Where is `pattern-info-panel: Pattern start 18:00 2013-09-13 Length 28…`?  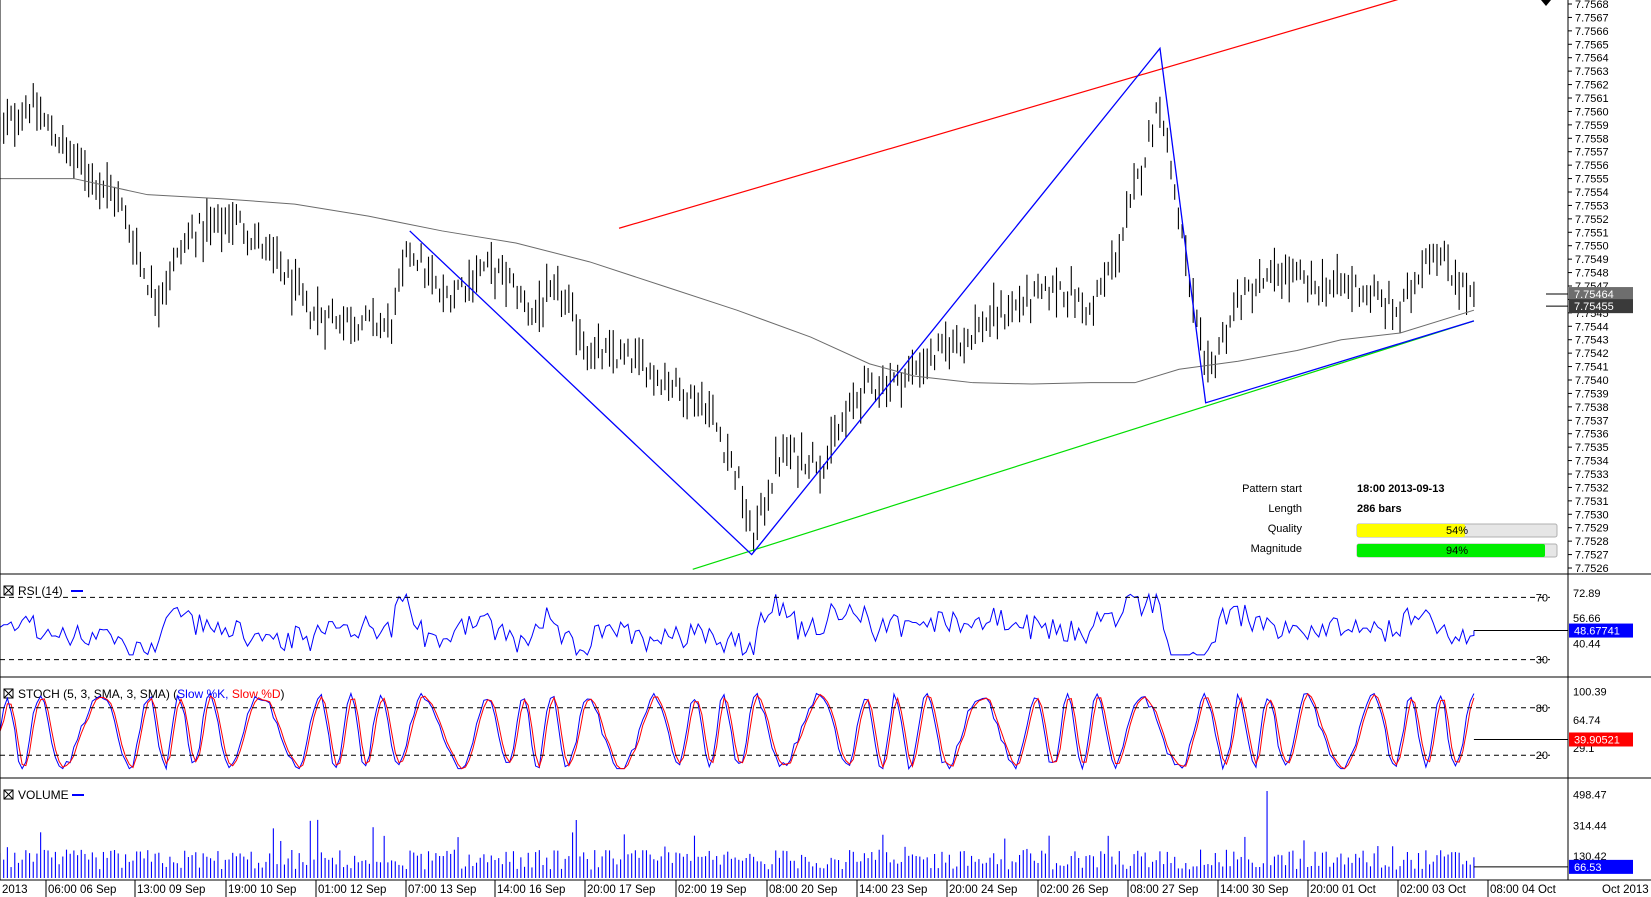
pattern-info-panel: Pattern start 18:00 2013-09-13 Length 28… is located at coordinates (1400, 520).